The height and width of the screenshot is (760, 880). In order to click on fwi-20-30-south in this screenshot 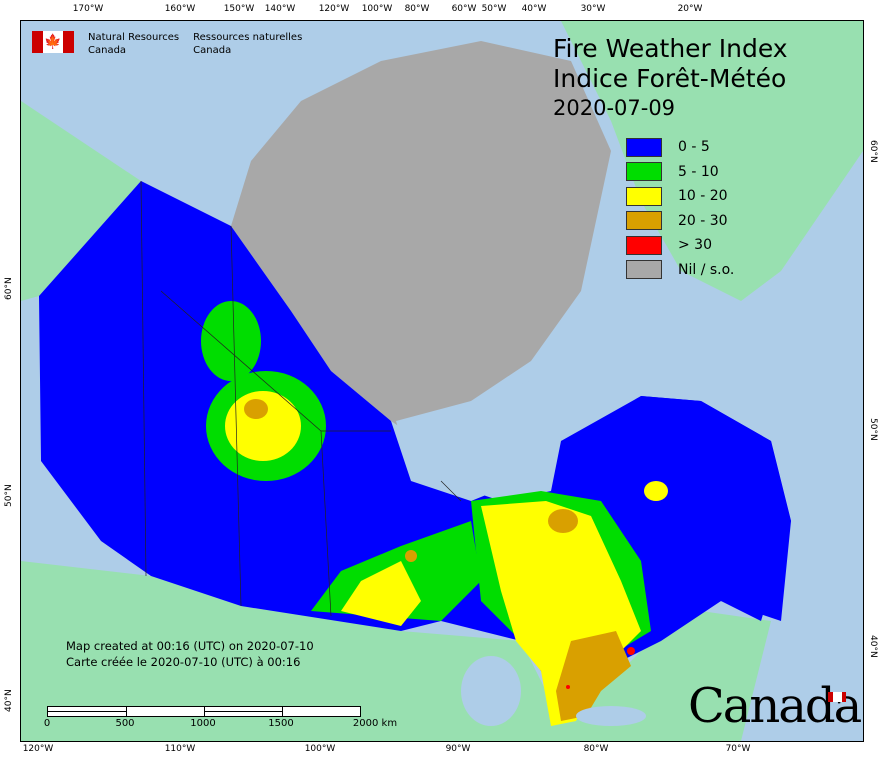, I will do `click(593, 676)`.